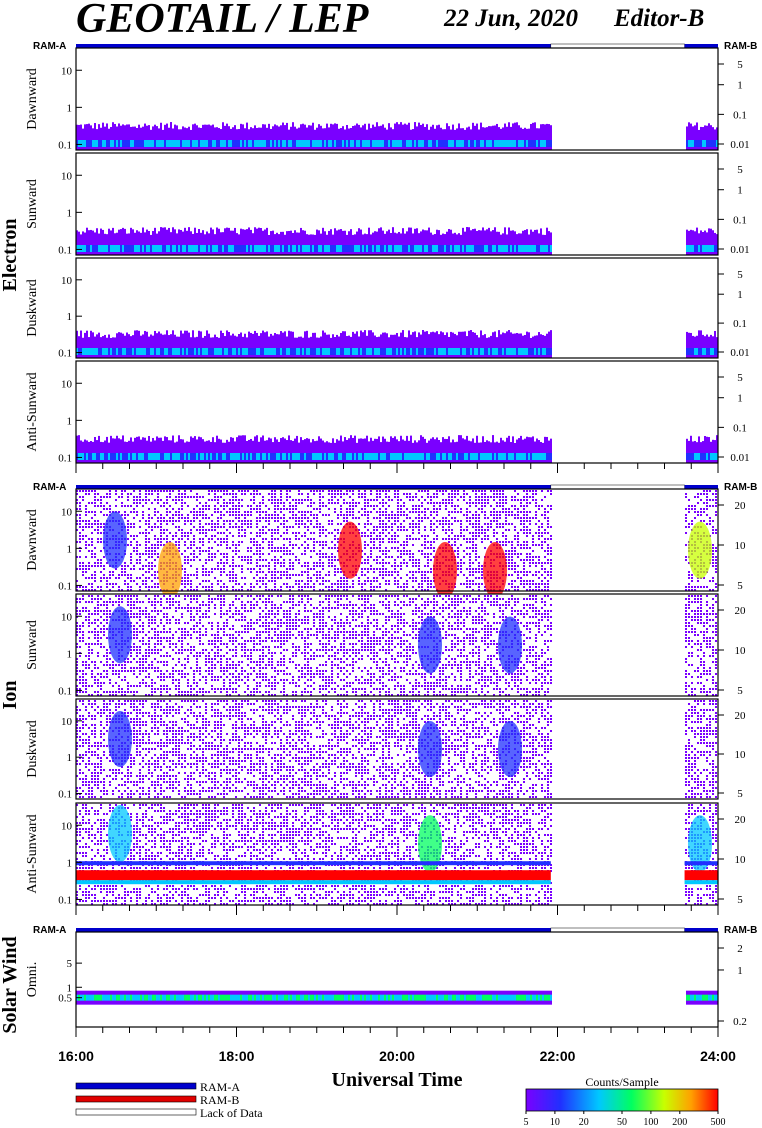  I want to click on ram-bar-gap, so click(617, 487).